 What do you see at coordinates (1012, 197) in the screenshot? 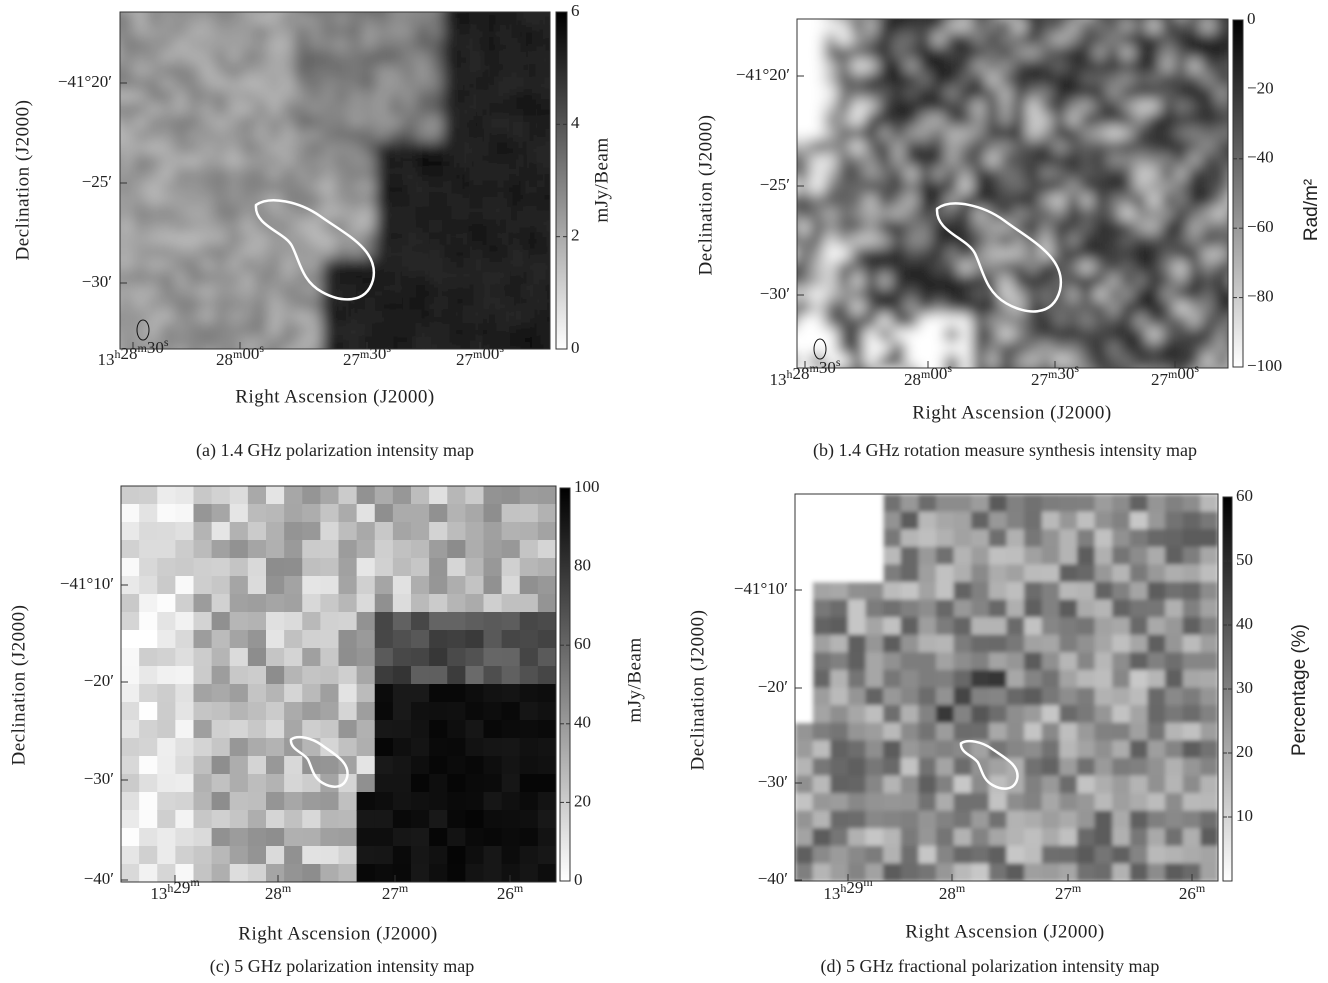
I see `map-pixels` at bounding box center [1012, 197].